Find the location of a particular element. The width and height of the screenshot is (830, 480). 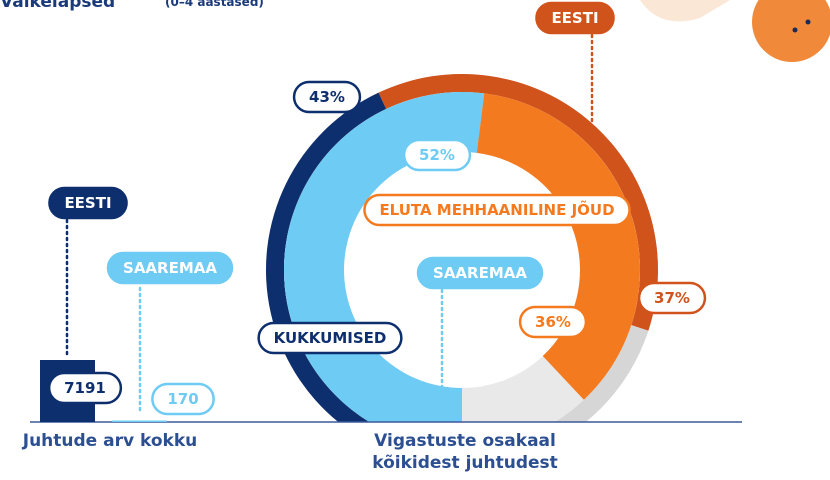

value-label: 7191 is located at coordinates (85, 388).